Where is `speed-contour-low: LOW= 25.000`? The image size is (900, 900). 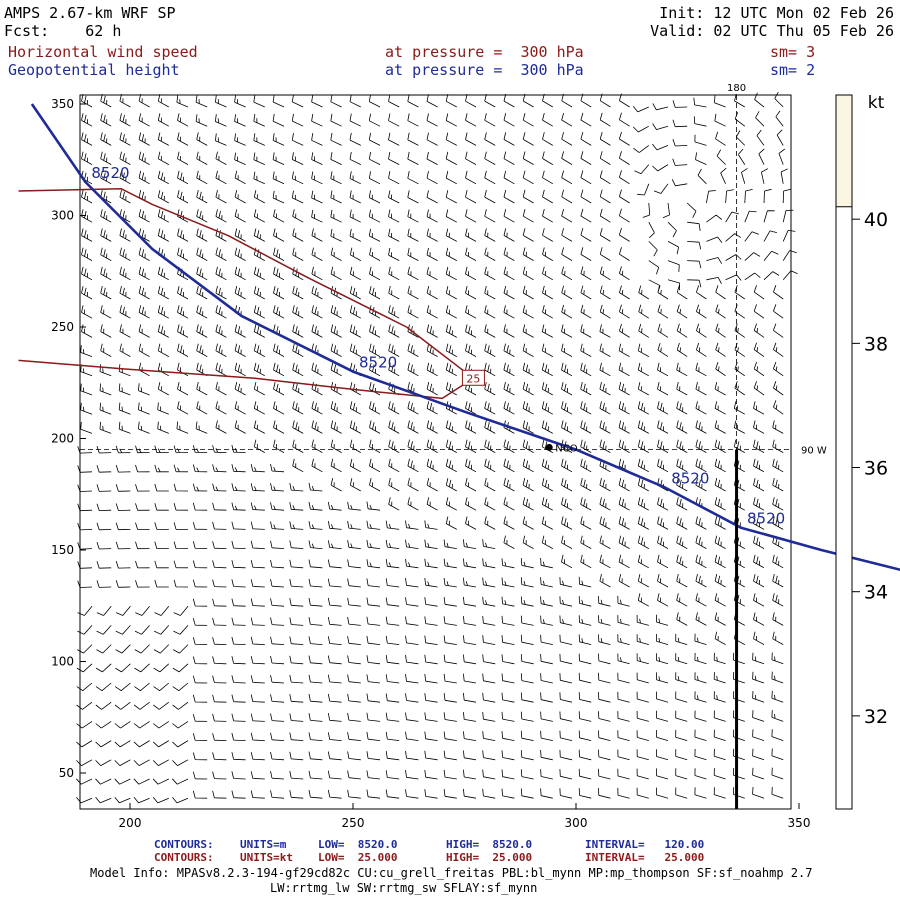 speed-contour-low: LOW= 25.000 is located at coordinates (358, 857).